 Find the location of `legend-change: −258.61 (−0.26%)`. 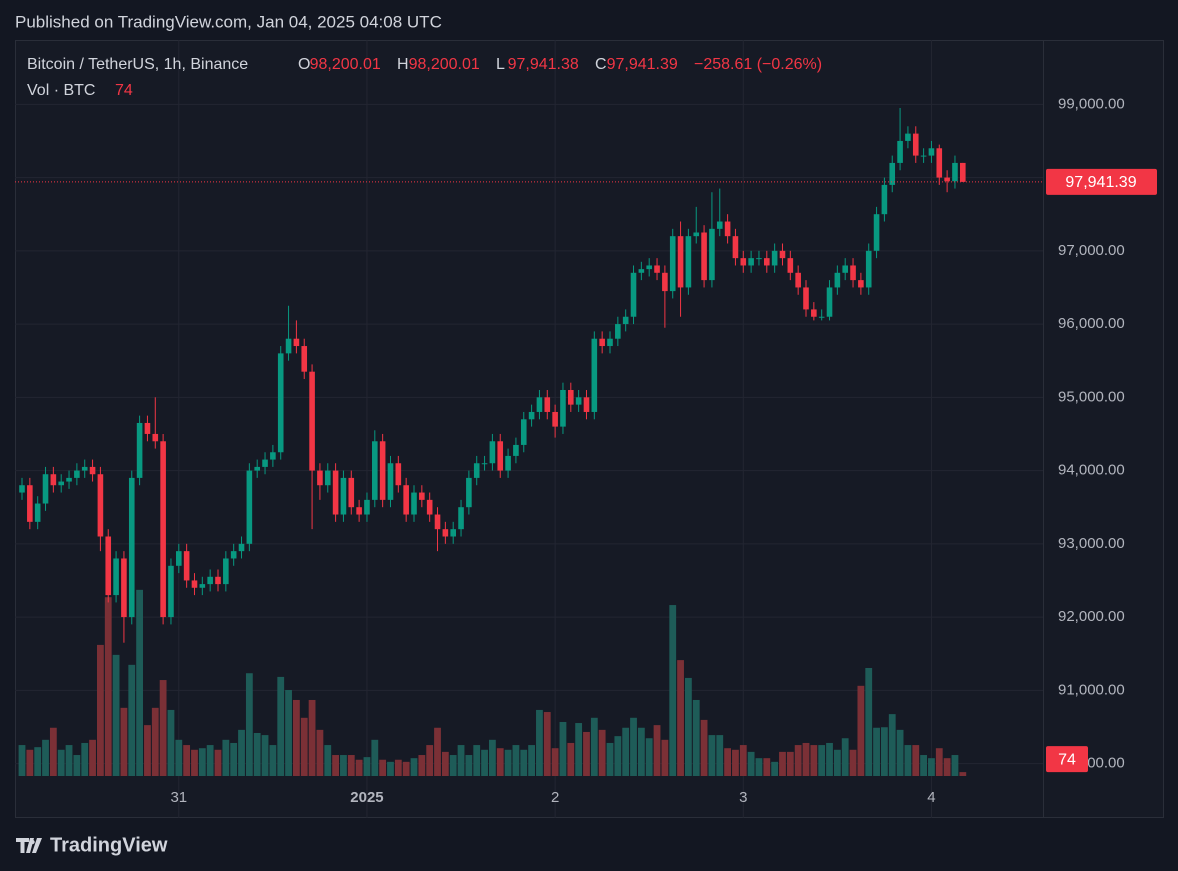

legend-change: −258.61 (−0.26%) is located at coordinates (758, 64).